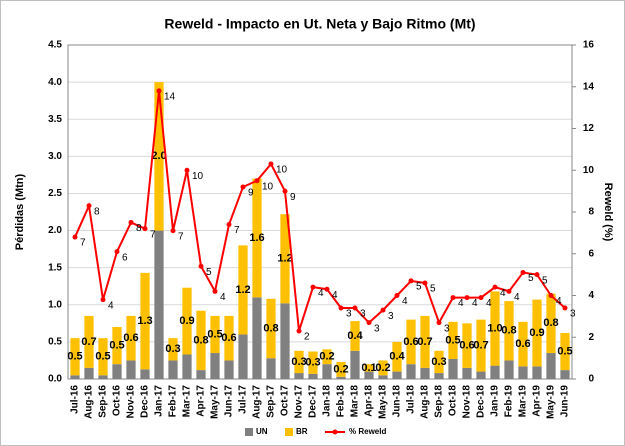 This screenshot has height=446, width=625. I want to click on data-label: 1.6, so click(256, 238).